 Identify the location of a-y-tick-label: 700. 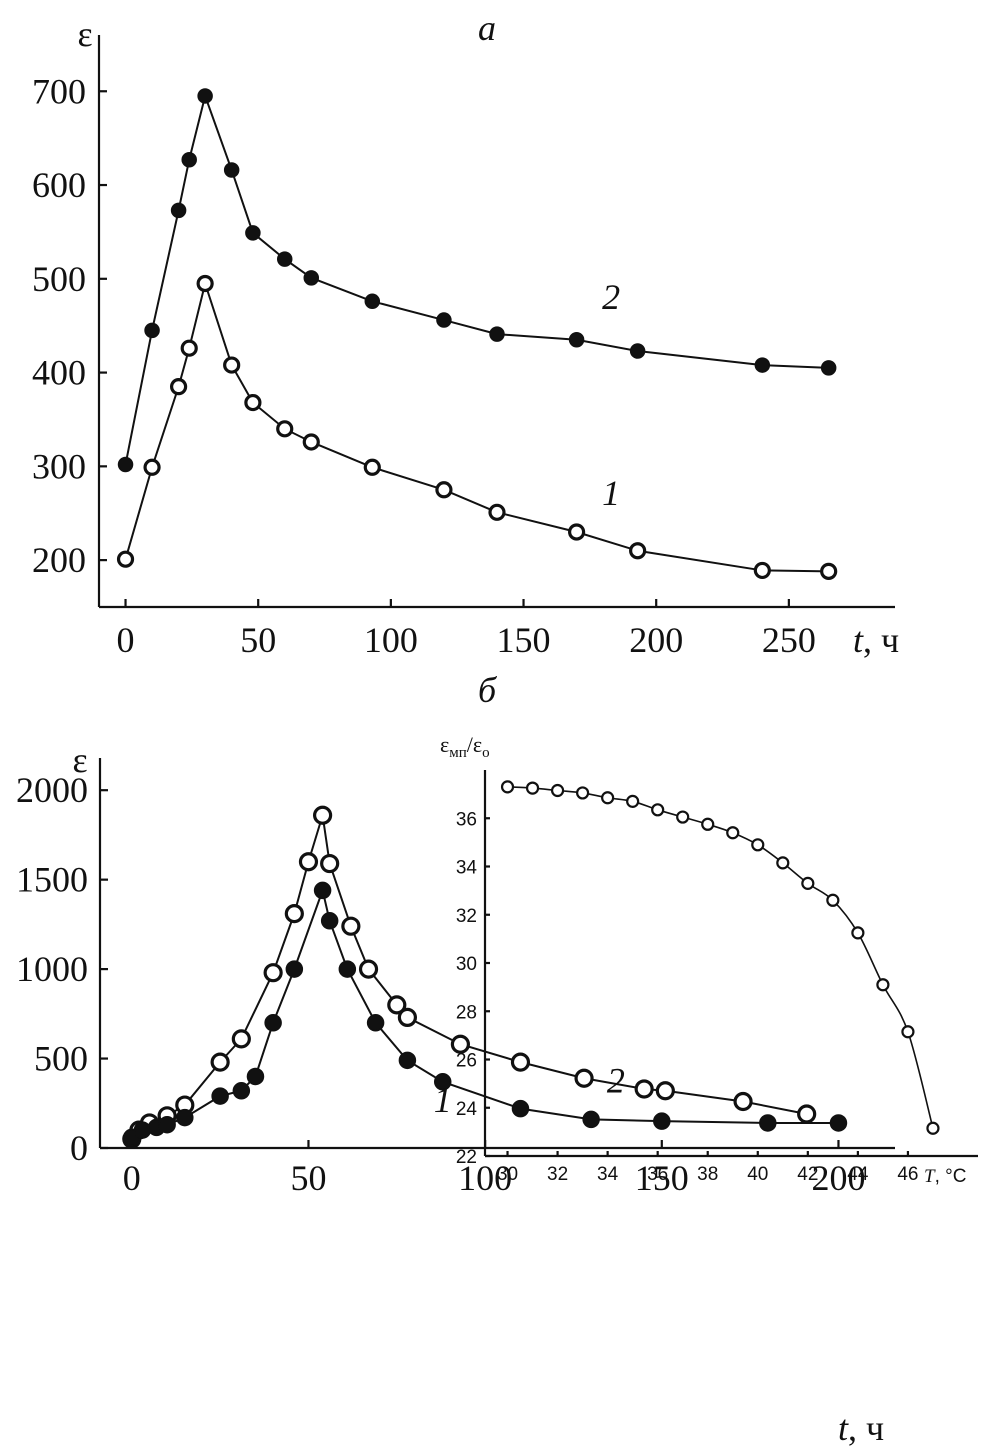
(59, 91).